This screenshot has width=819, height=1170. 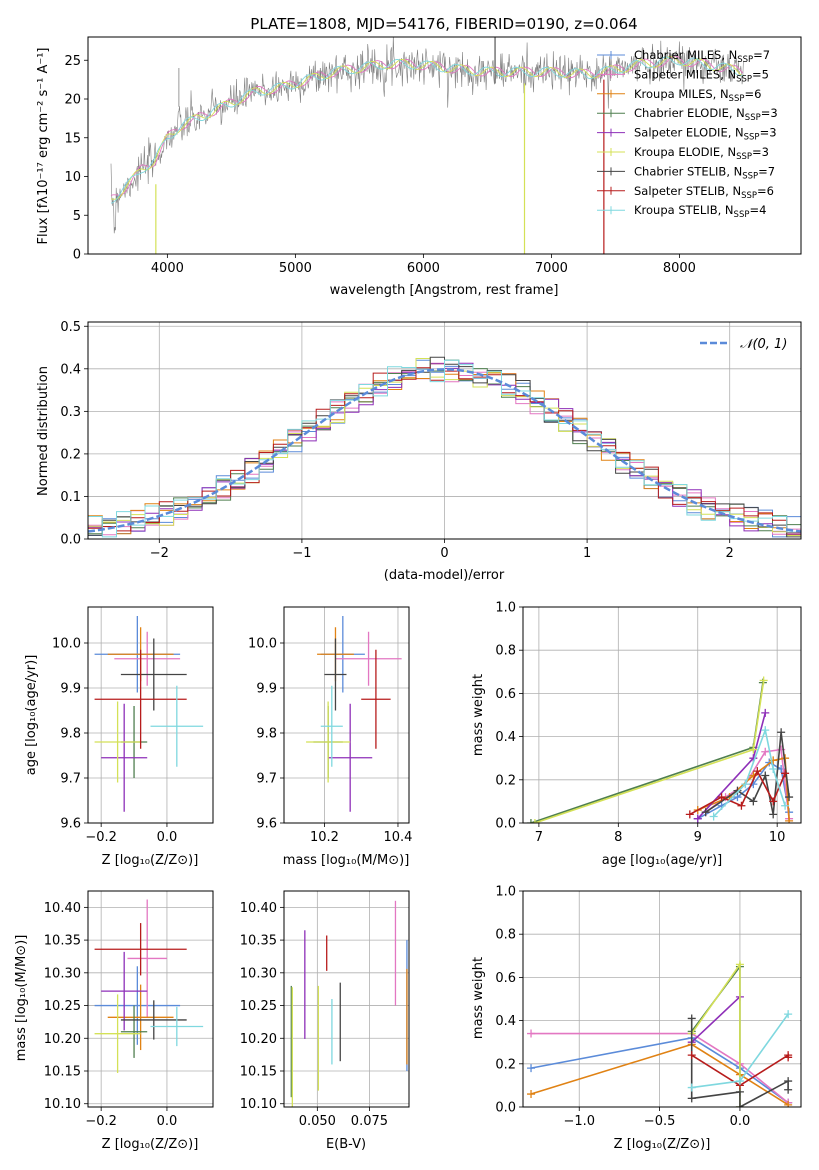 What do you see at coordinates (43, 146) in the screenshot?
I see `spectrum-ylabel: Flux [fλ10⁻¹⁷ erg cm⁻² s⁻¹ A⁻¹]` at bounding box center [43, 146].